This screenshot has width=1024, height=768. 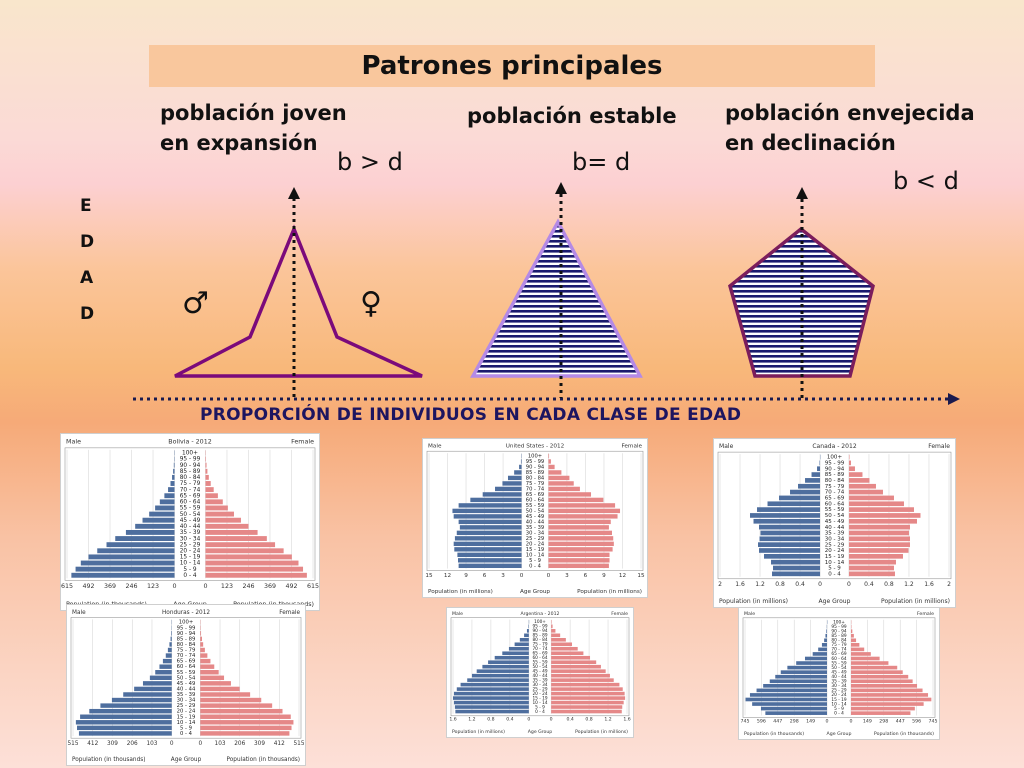 I want to click on relation-aging: b < d, so click(x=926, y=181).